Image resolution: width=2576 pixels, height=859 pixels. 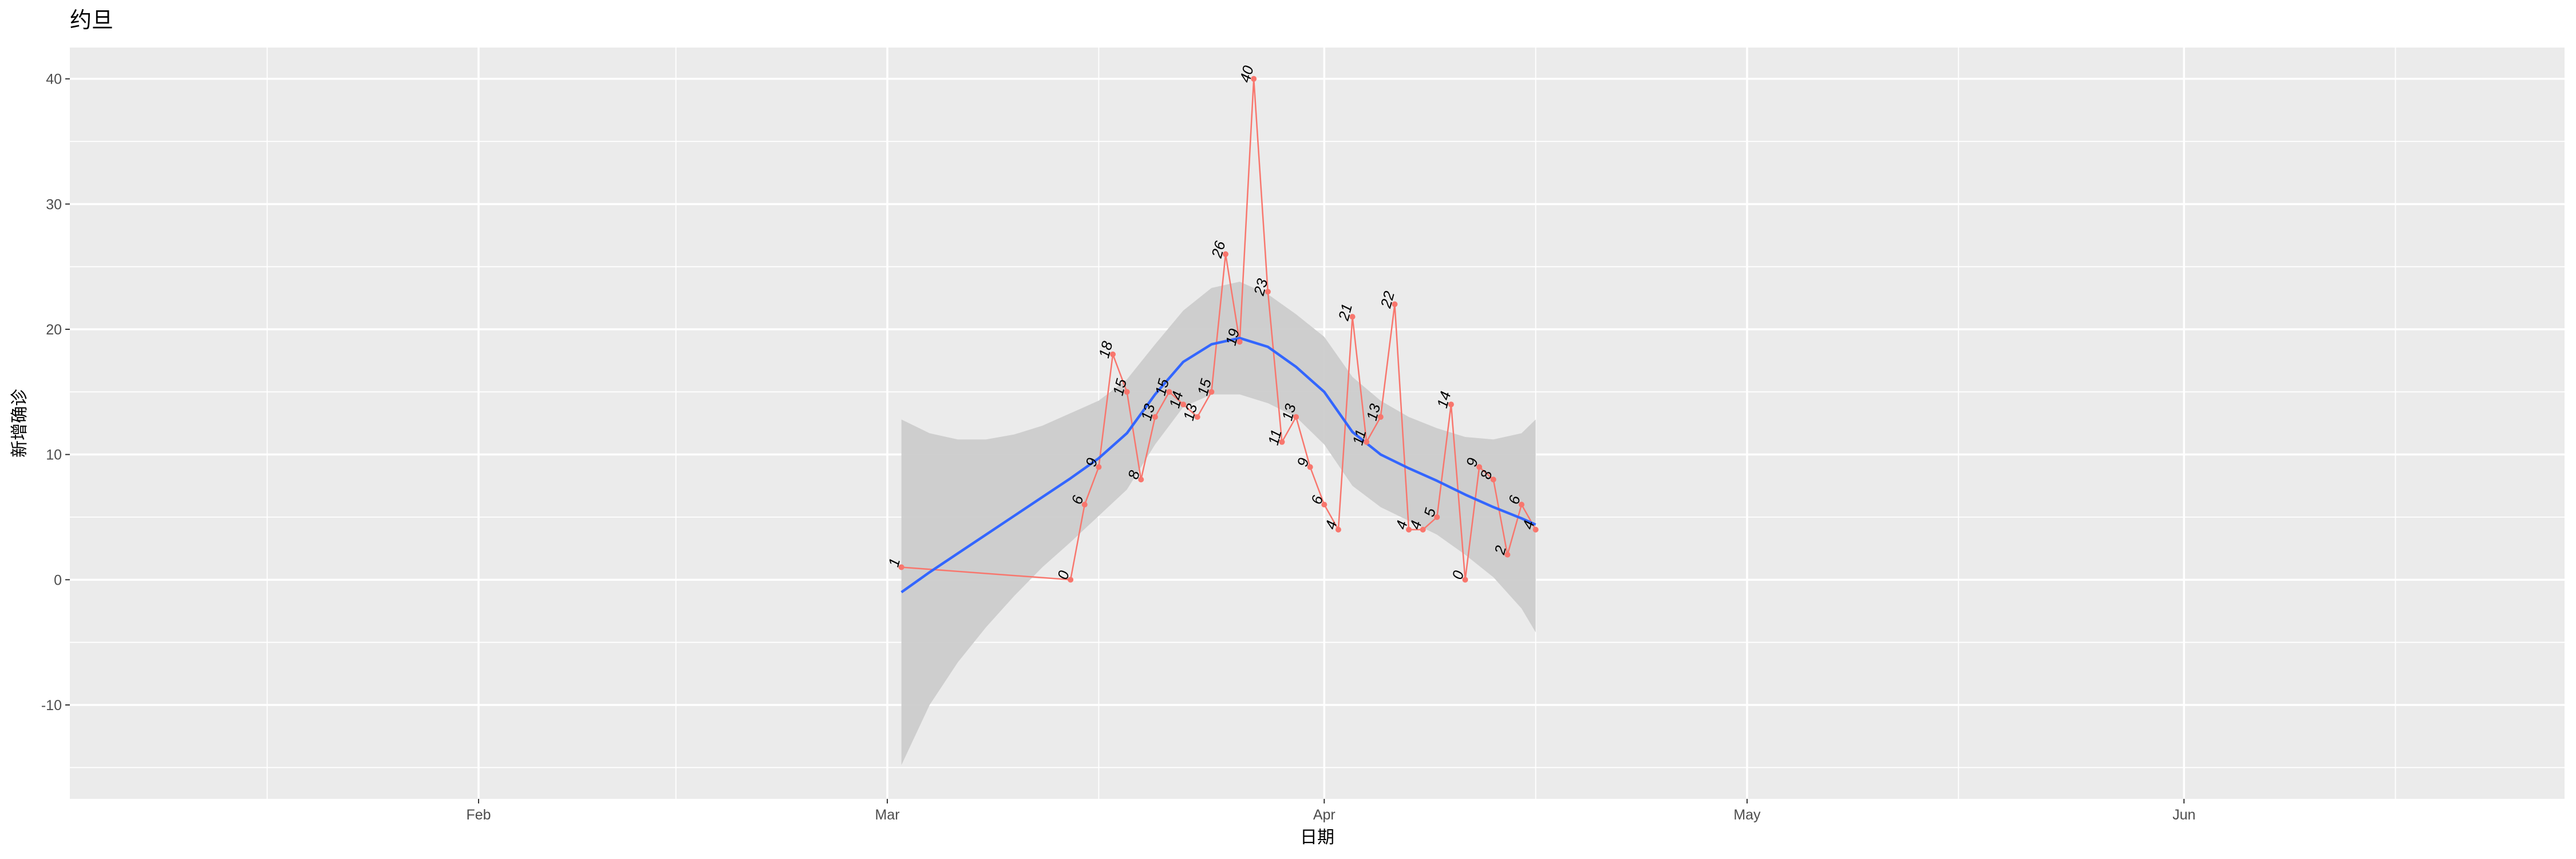 What do you see at coordinates (1747, 815) in the screenshot?
I see `x-tick-label: May` at bounding box center [1747, 815].